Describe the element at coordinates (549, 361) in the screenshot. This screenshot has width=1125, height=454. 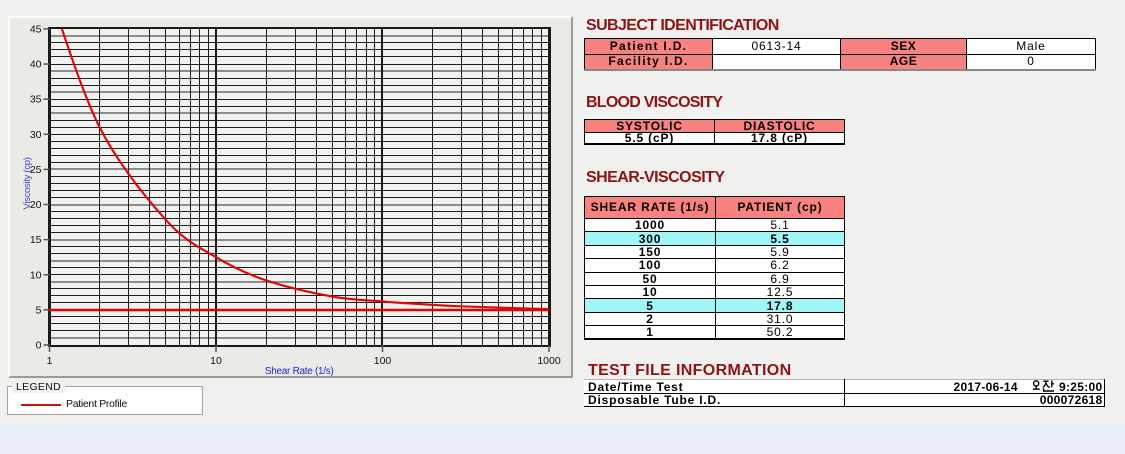
I see `svg-text: 1000` at that location.